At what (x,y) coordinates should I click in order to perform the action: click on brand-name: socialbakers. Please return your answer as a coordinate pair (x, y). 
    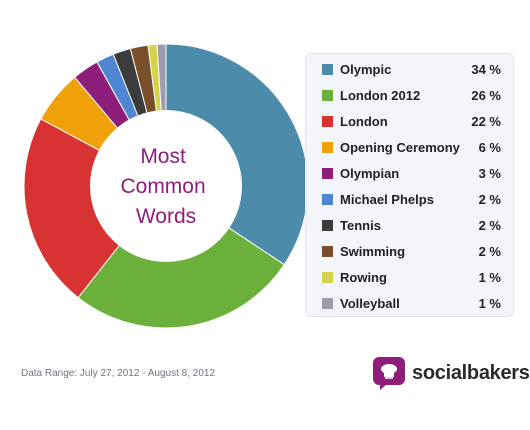
    Looking at the image, I should click on (471, 372).